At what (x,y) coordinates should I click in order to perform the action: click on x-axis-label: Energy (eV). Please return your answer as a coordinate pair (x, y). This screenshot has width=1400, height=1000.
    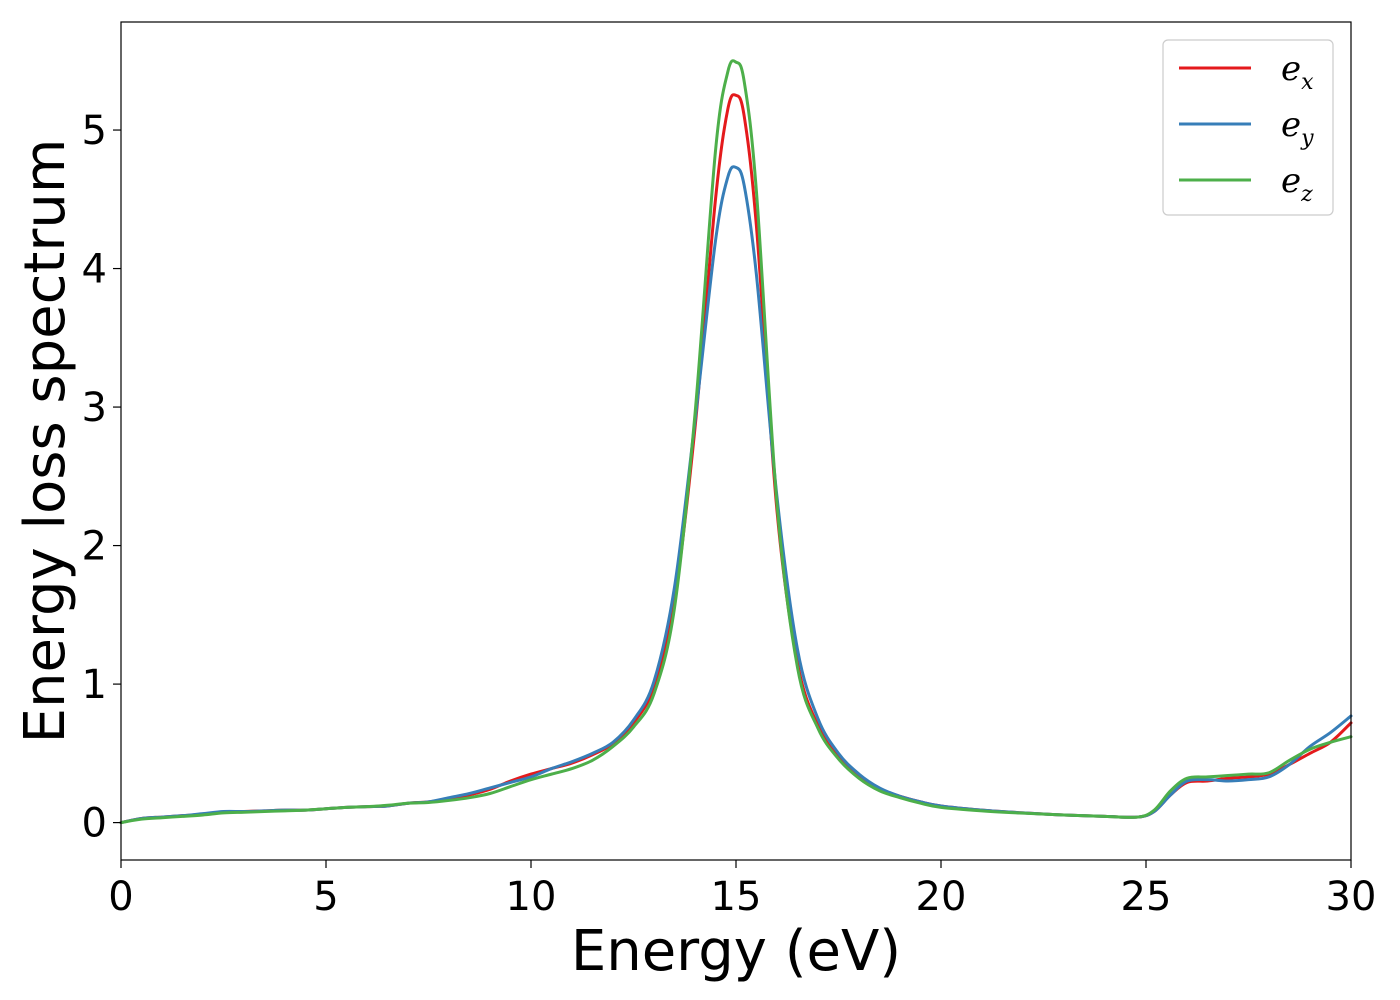
    Looking at the image, I should click on (736, 951).